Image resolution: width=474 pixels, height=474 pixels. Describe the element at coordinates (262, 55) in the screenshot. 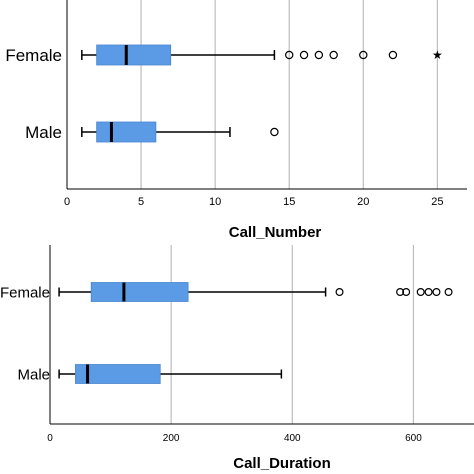

I see `box-female: ★` at that location.